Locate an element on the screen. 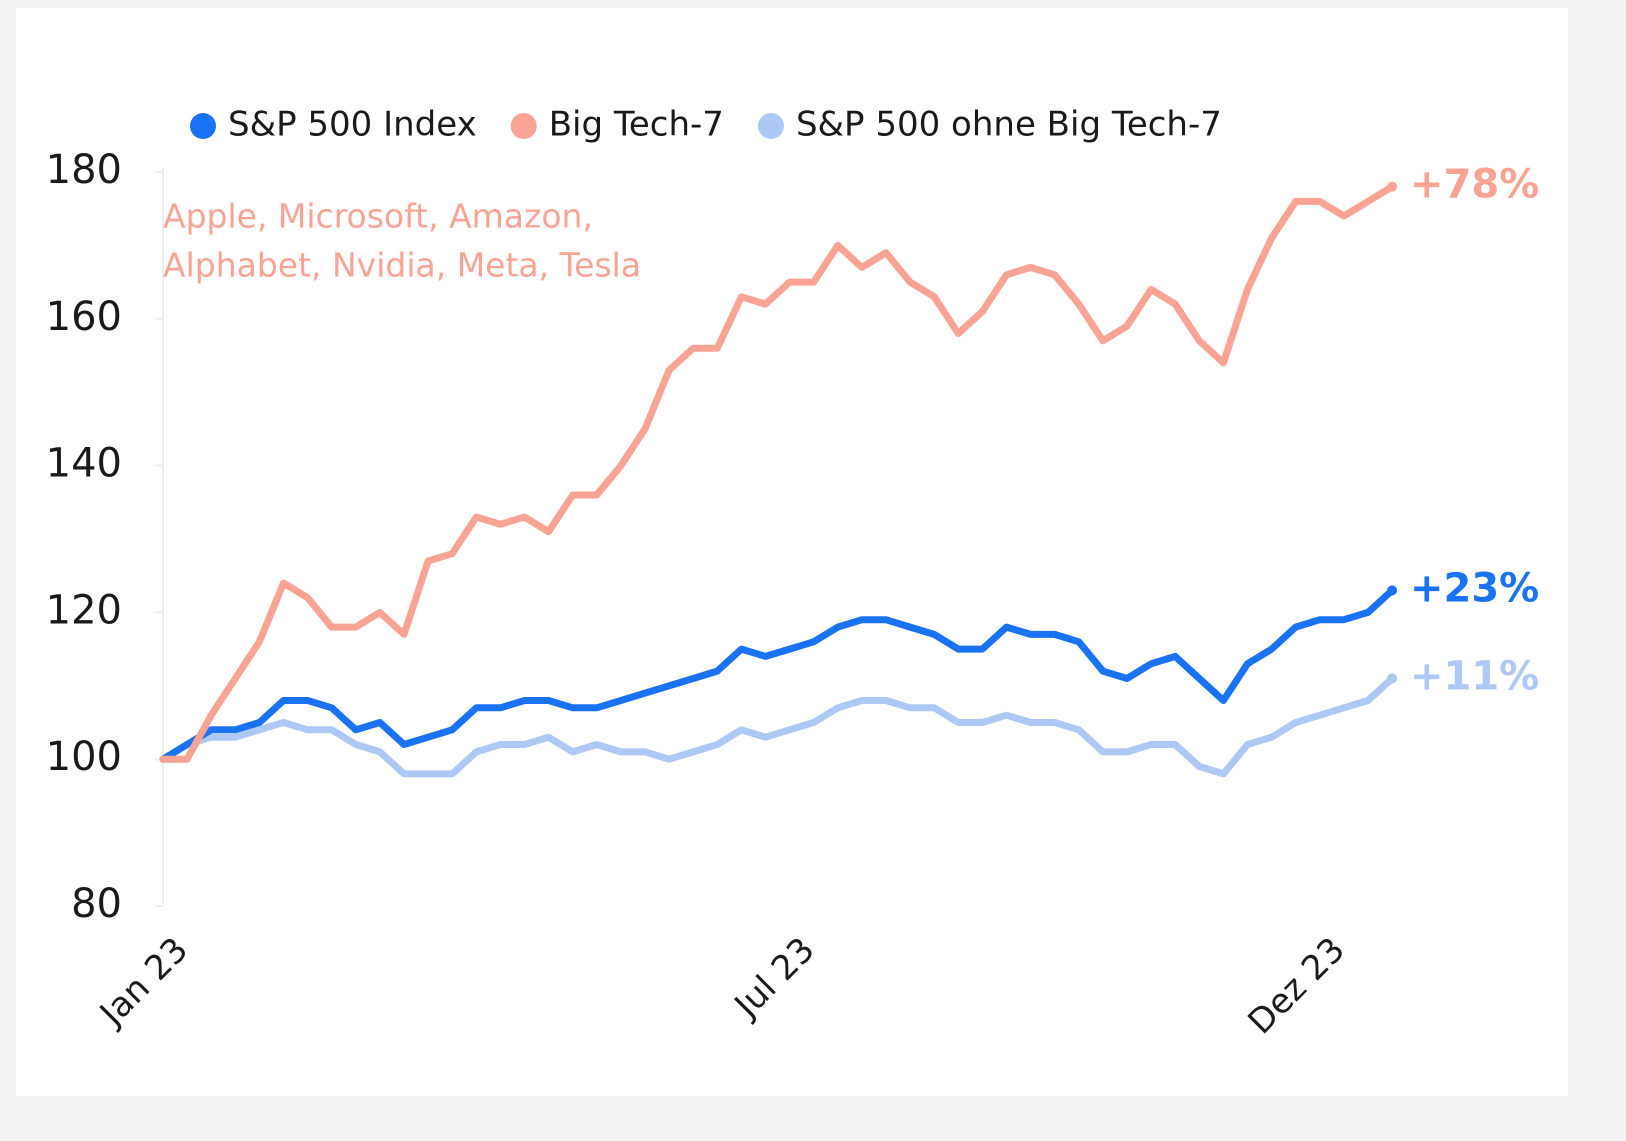  legend-label: S&P 500 ohne Big Tech-7 is located at coordinates (1009, 125).